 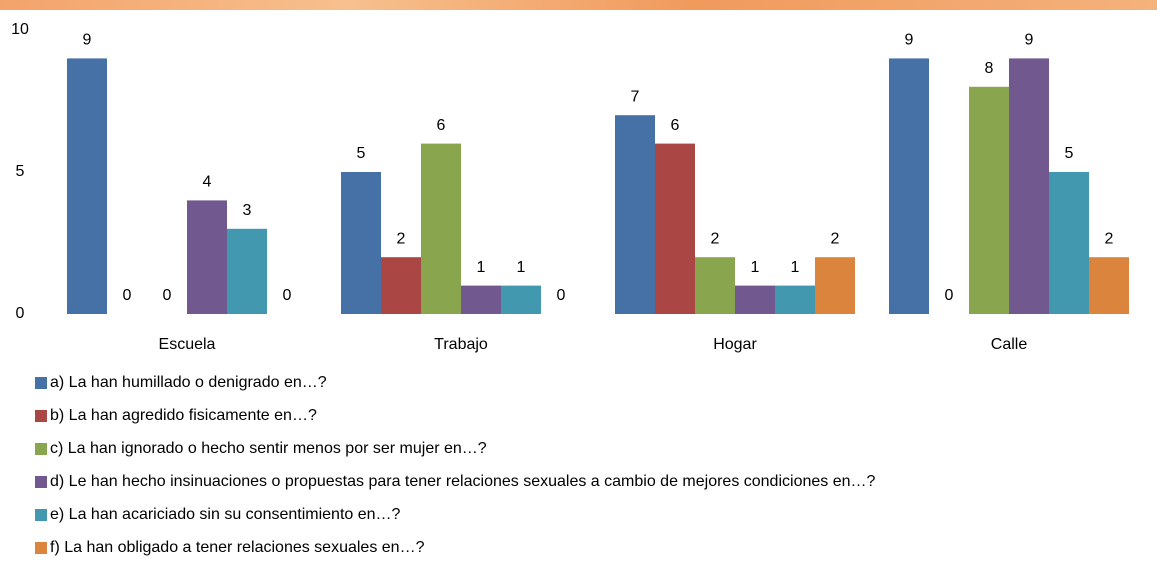 What do you see at coordinates (188, 382) in the screenshot?
I see `legend-label: a) La han humillado o denigrado en…?` at bounding box center [188, 382].